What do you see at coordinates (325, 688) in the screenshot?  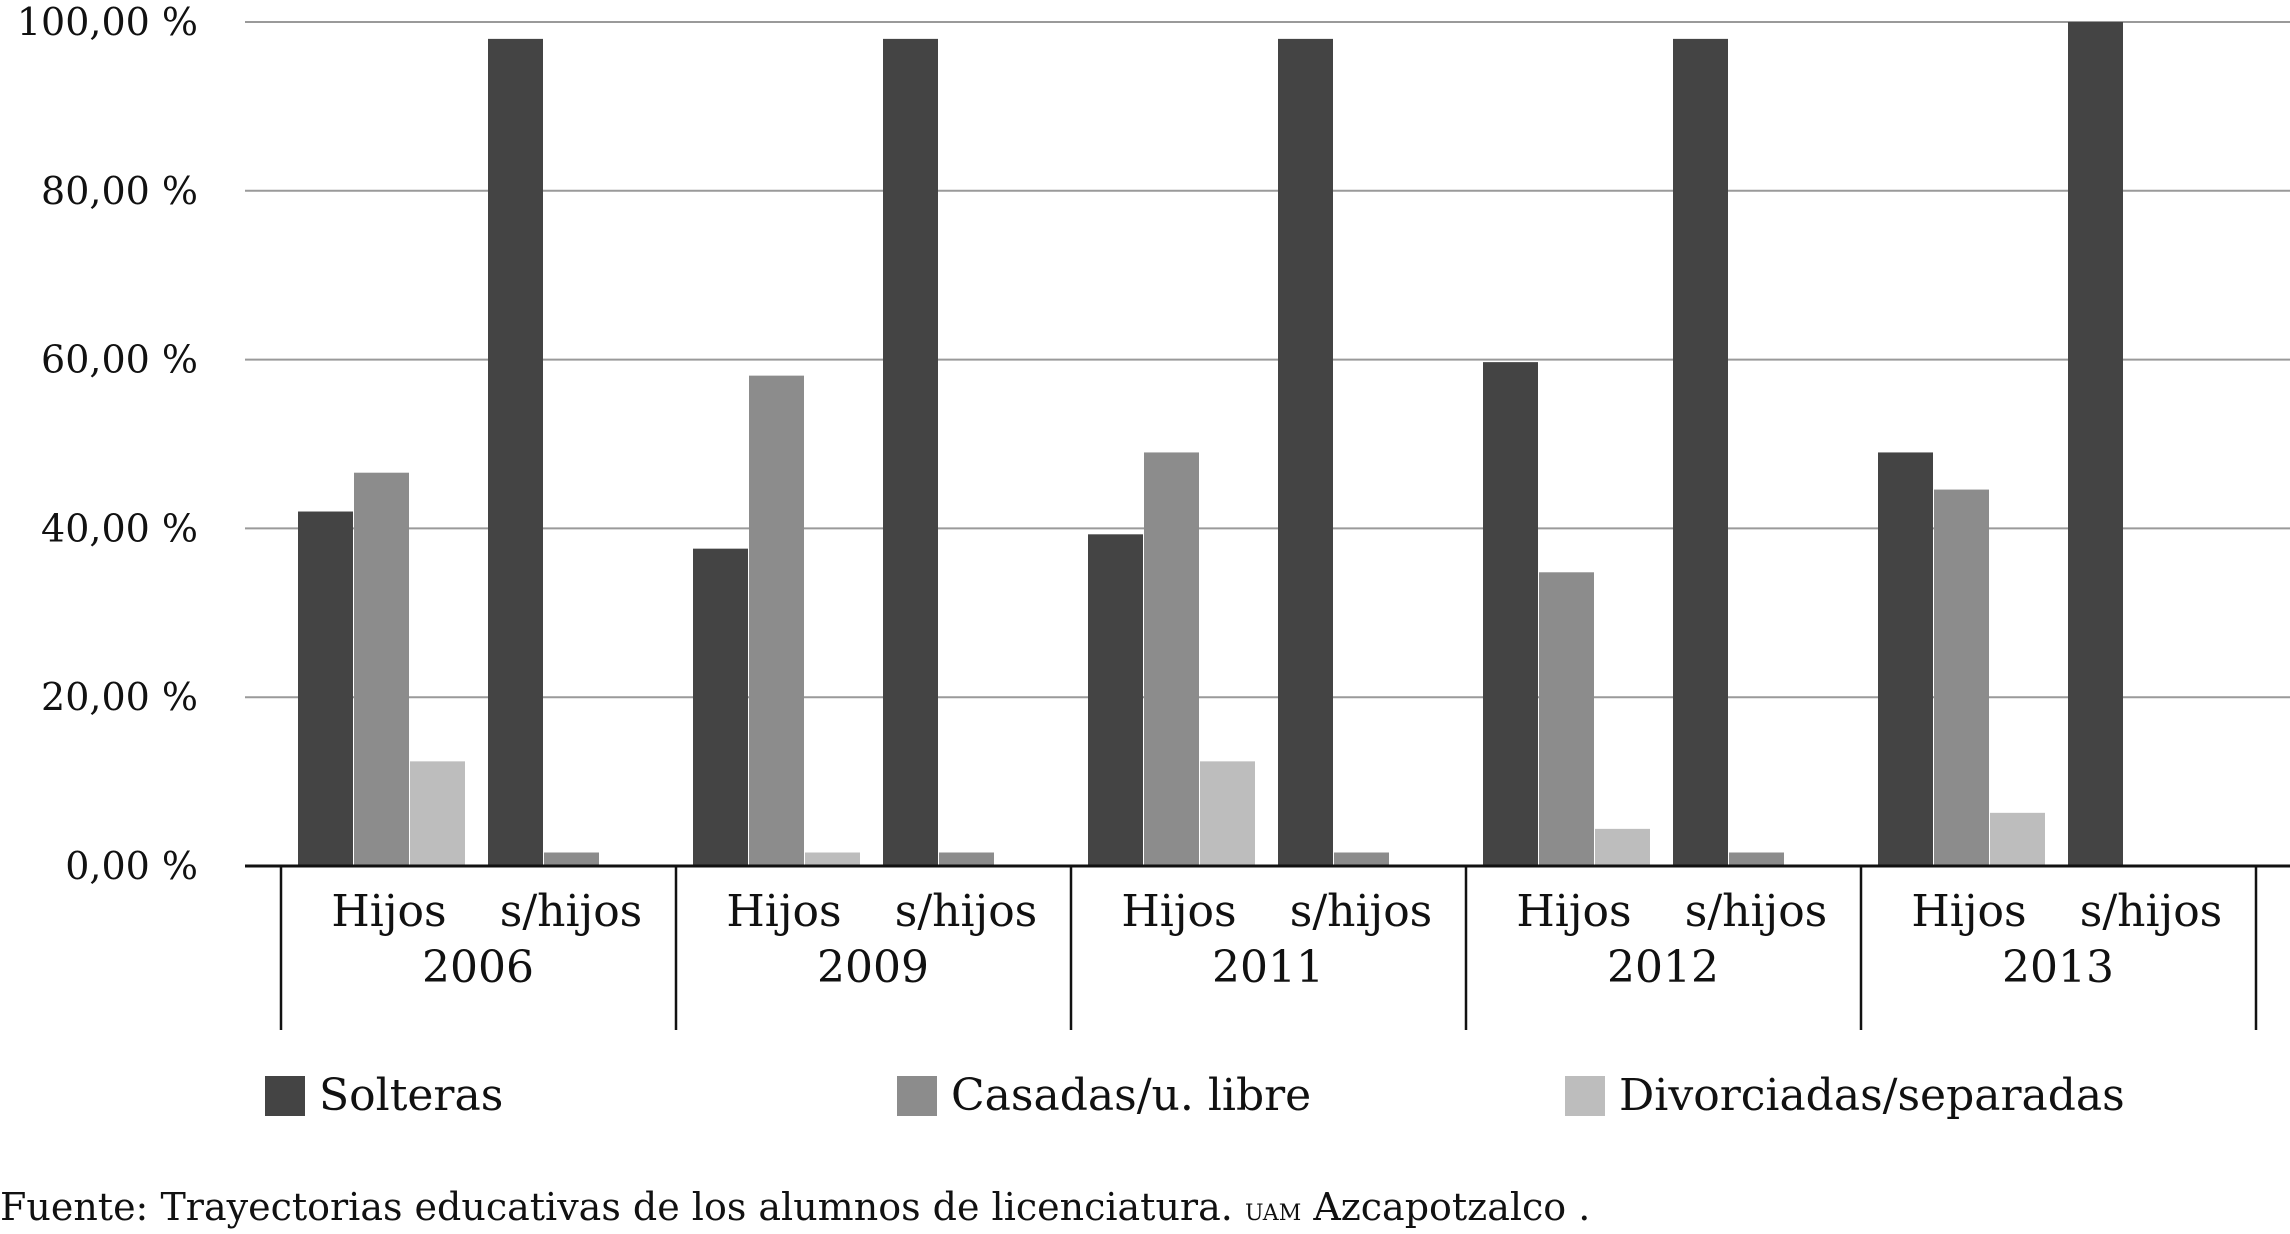 I see `bar-solteras-2006-hijos` at bounding box center [325, 688].